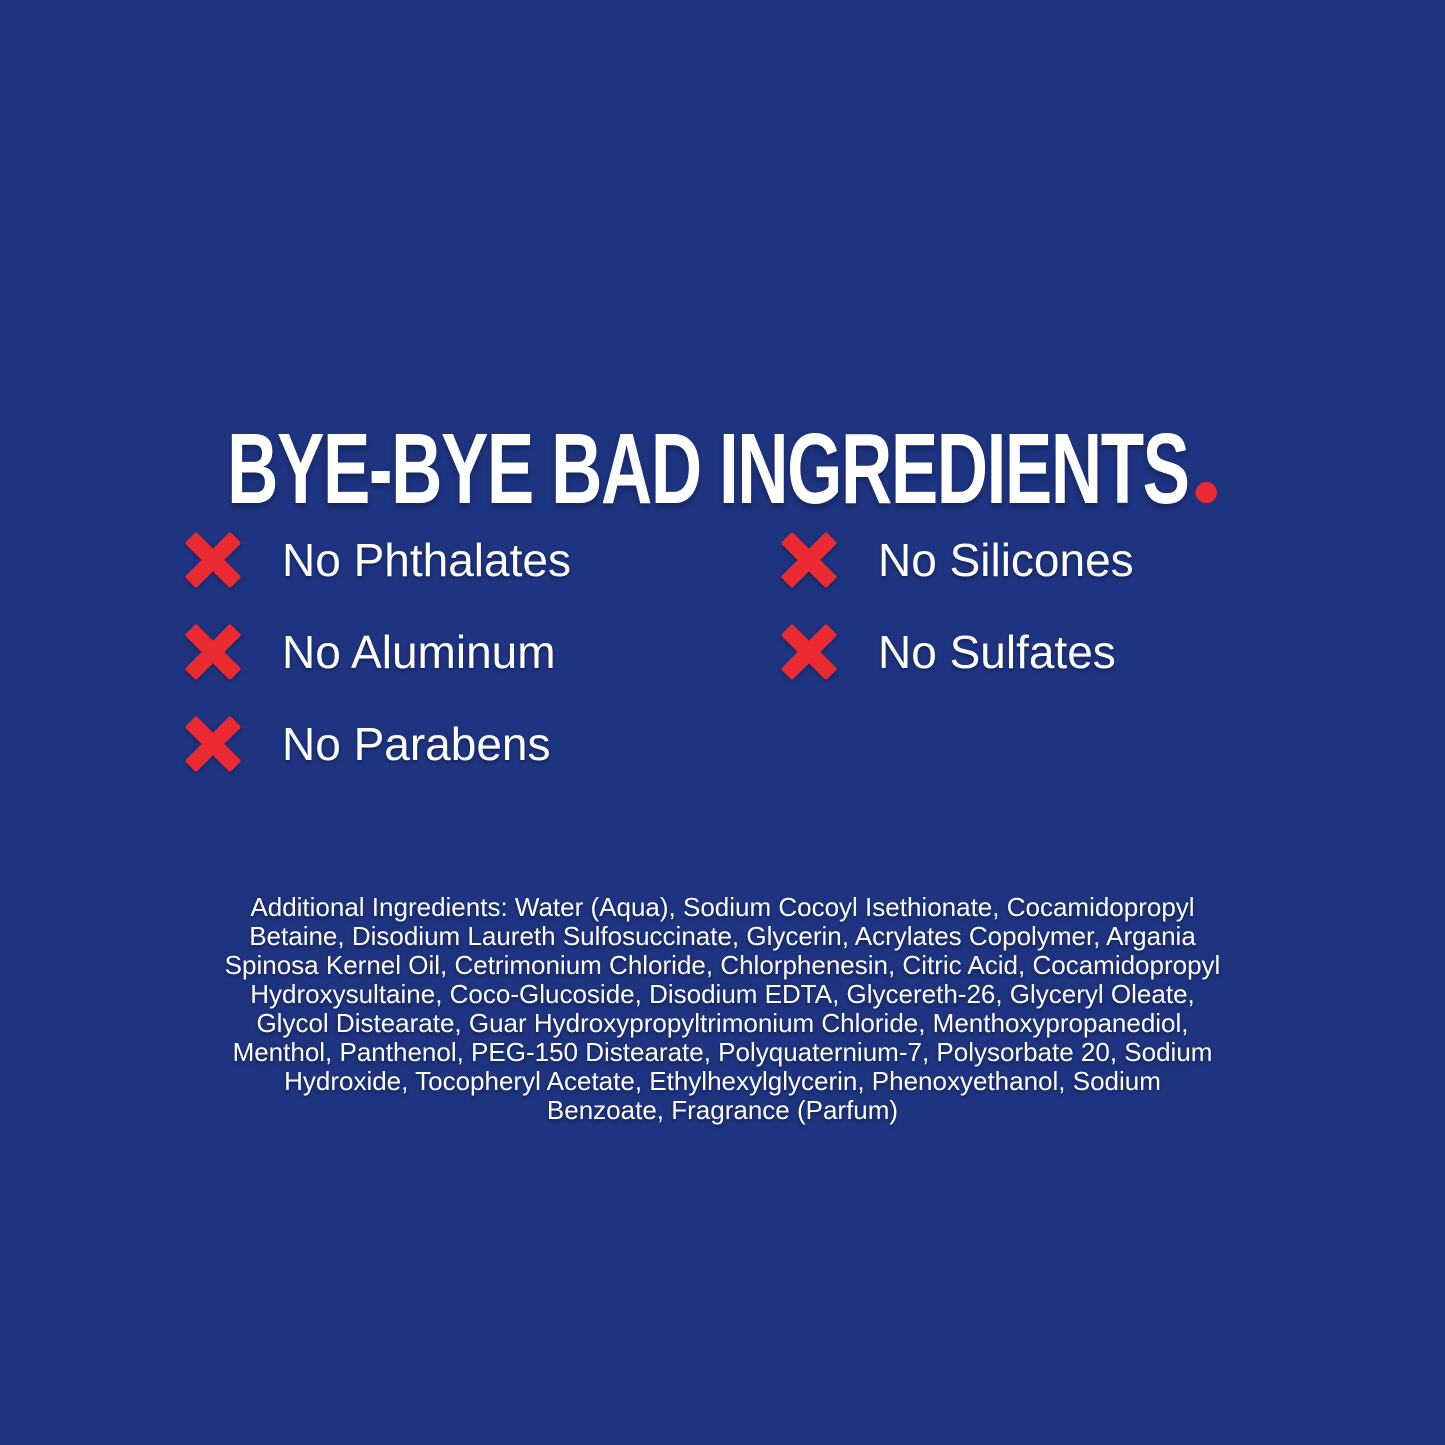 This screenshot has width=1445, height=1445. What do you see at coordinates (416, 744) in the screenshot?
I see `claim-label: No Parabens` at bounding box center [416, 744].